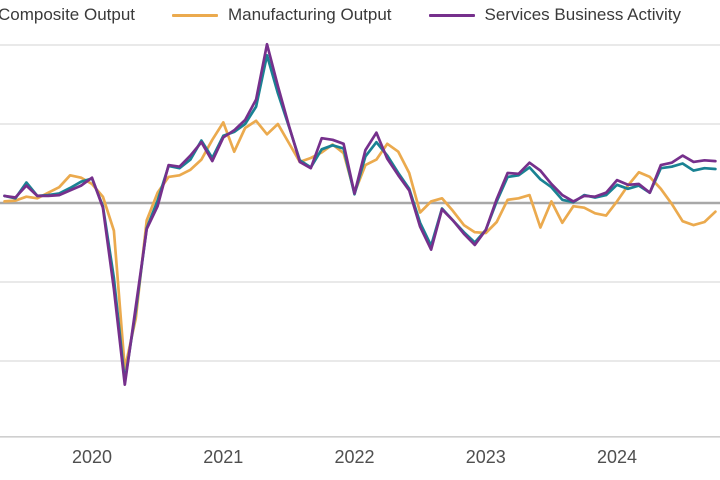 The width and height of the screenshot is (720, 480). What do you see at coordinates (451, 15) in the screenshot?
I see `services-line-swatch-icon` at bounding box center [451, 15].